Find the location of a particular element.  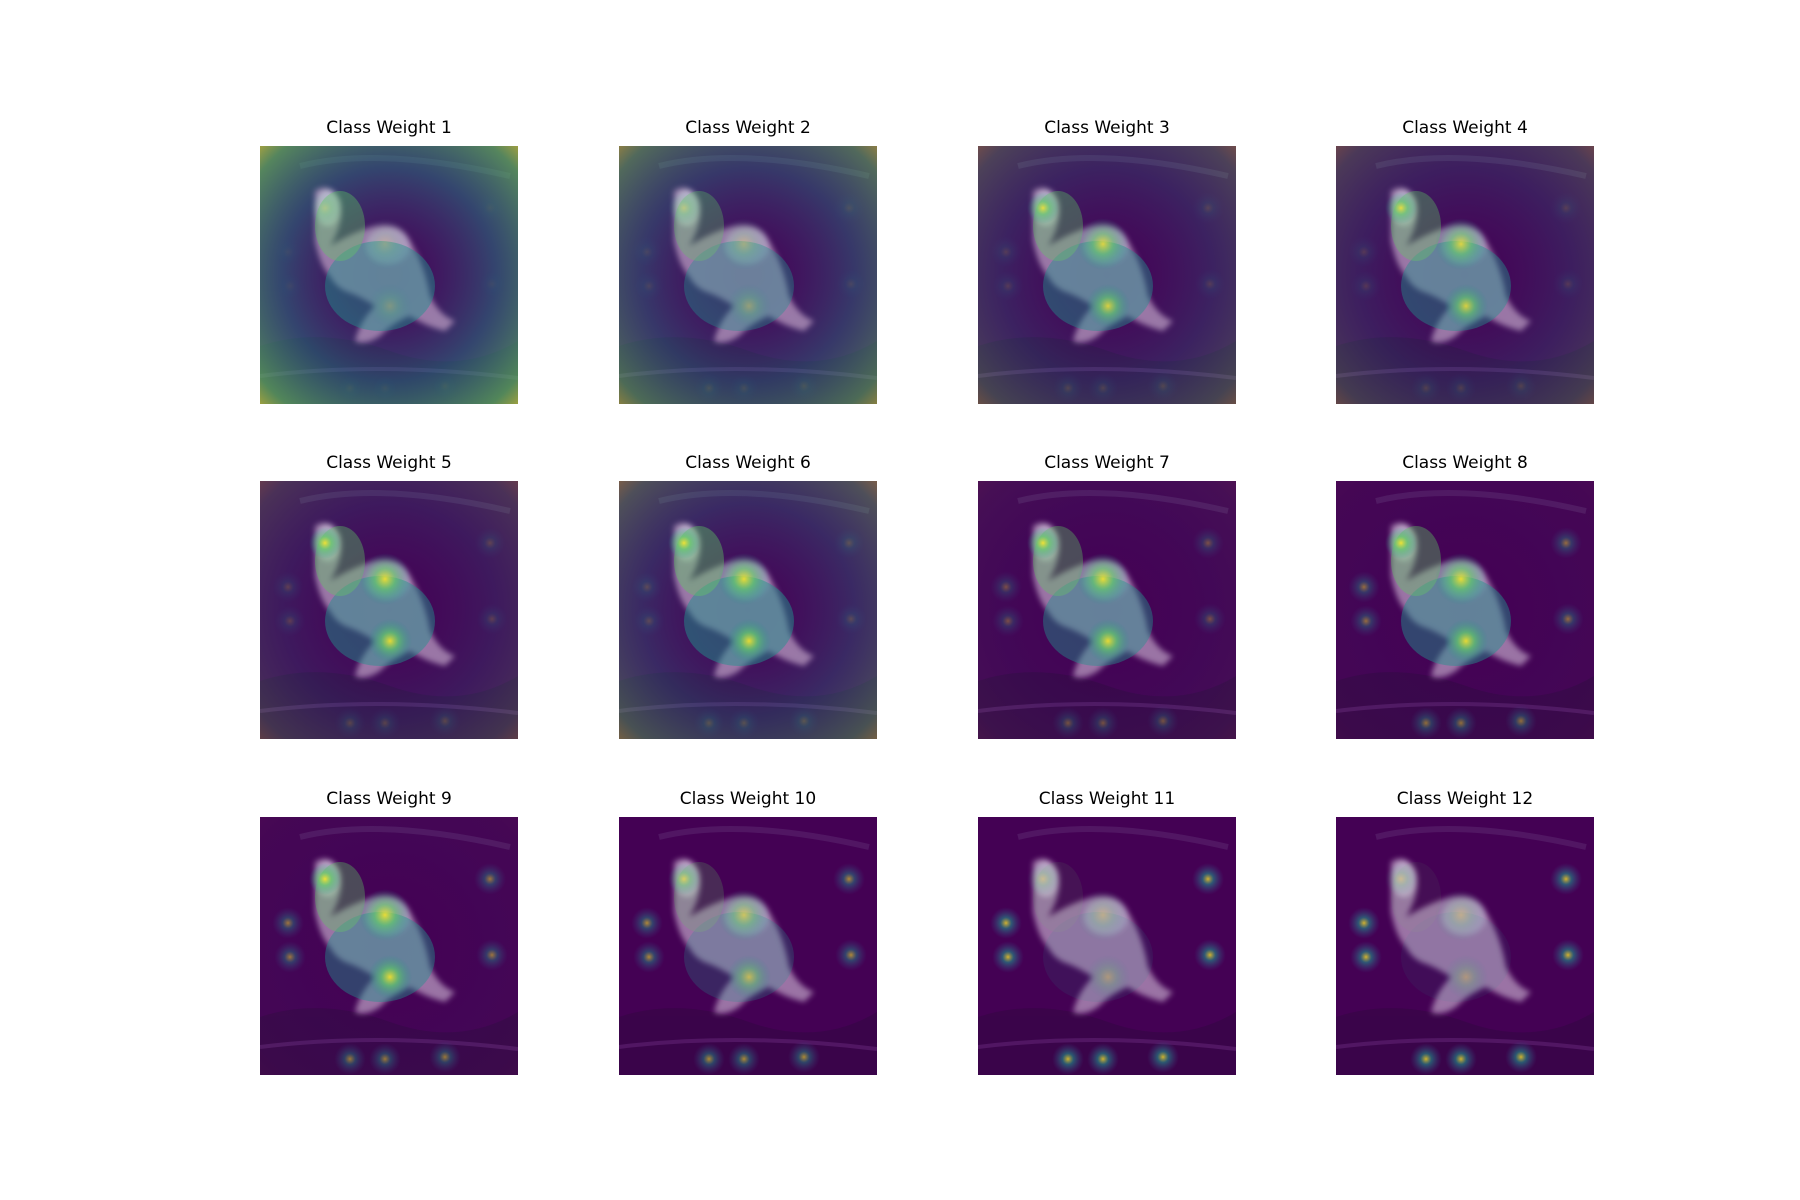

panel-title: Class Weight 4 is located at coordinates (1465, 128).